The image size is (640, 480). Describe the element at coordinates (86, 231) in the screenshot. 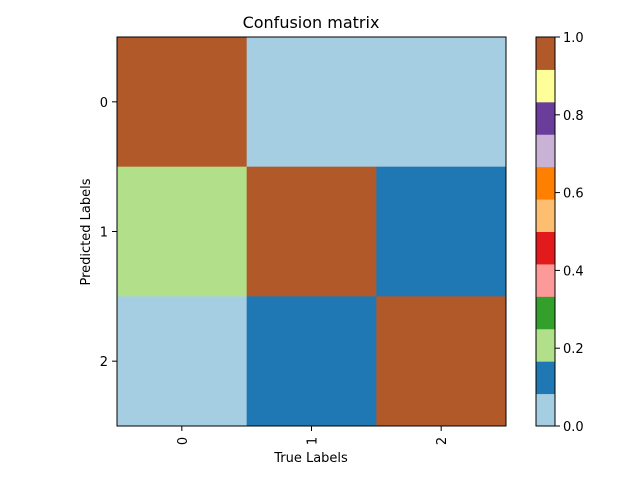

I see `y-axis-label: Predicted Labels` at that location.